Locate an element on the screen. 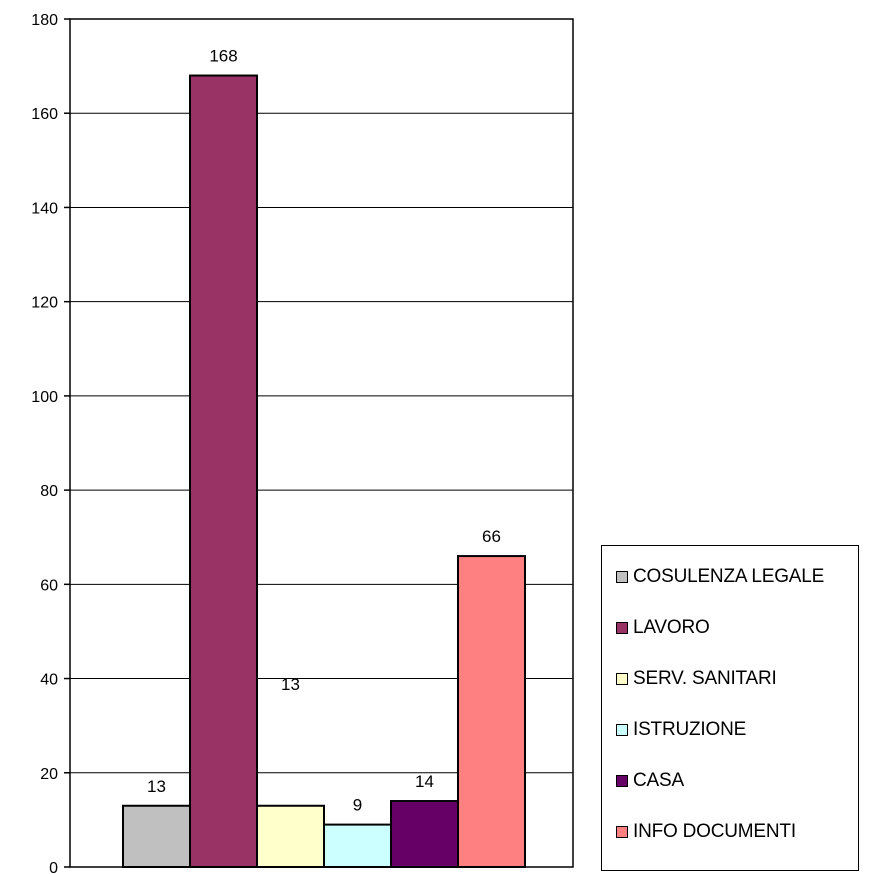  y-tick-label: 140 is located at coordinates (44, 208).